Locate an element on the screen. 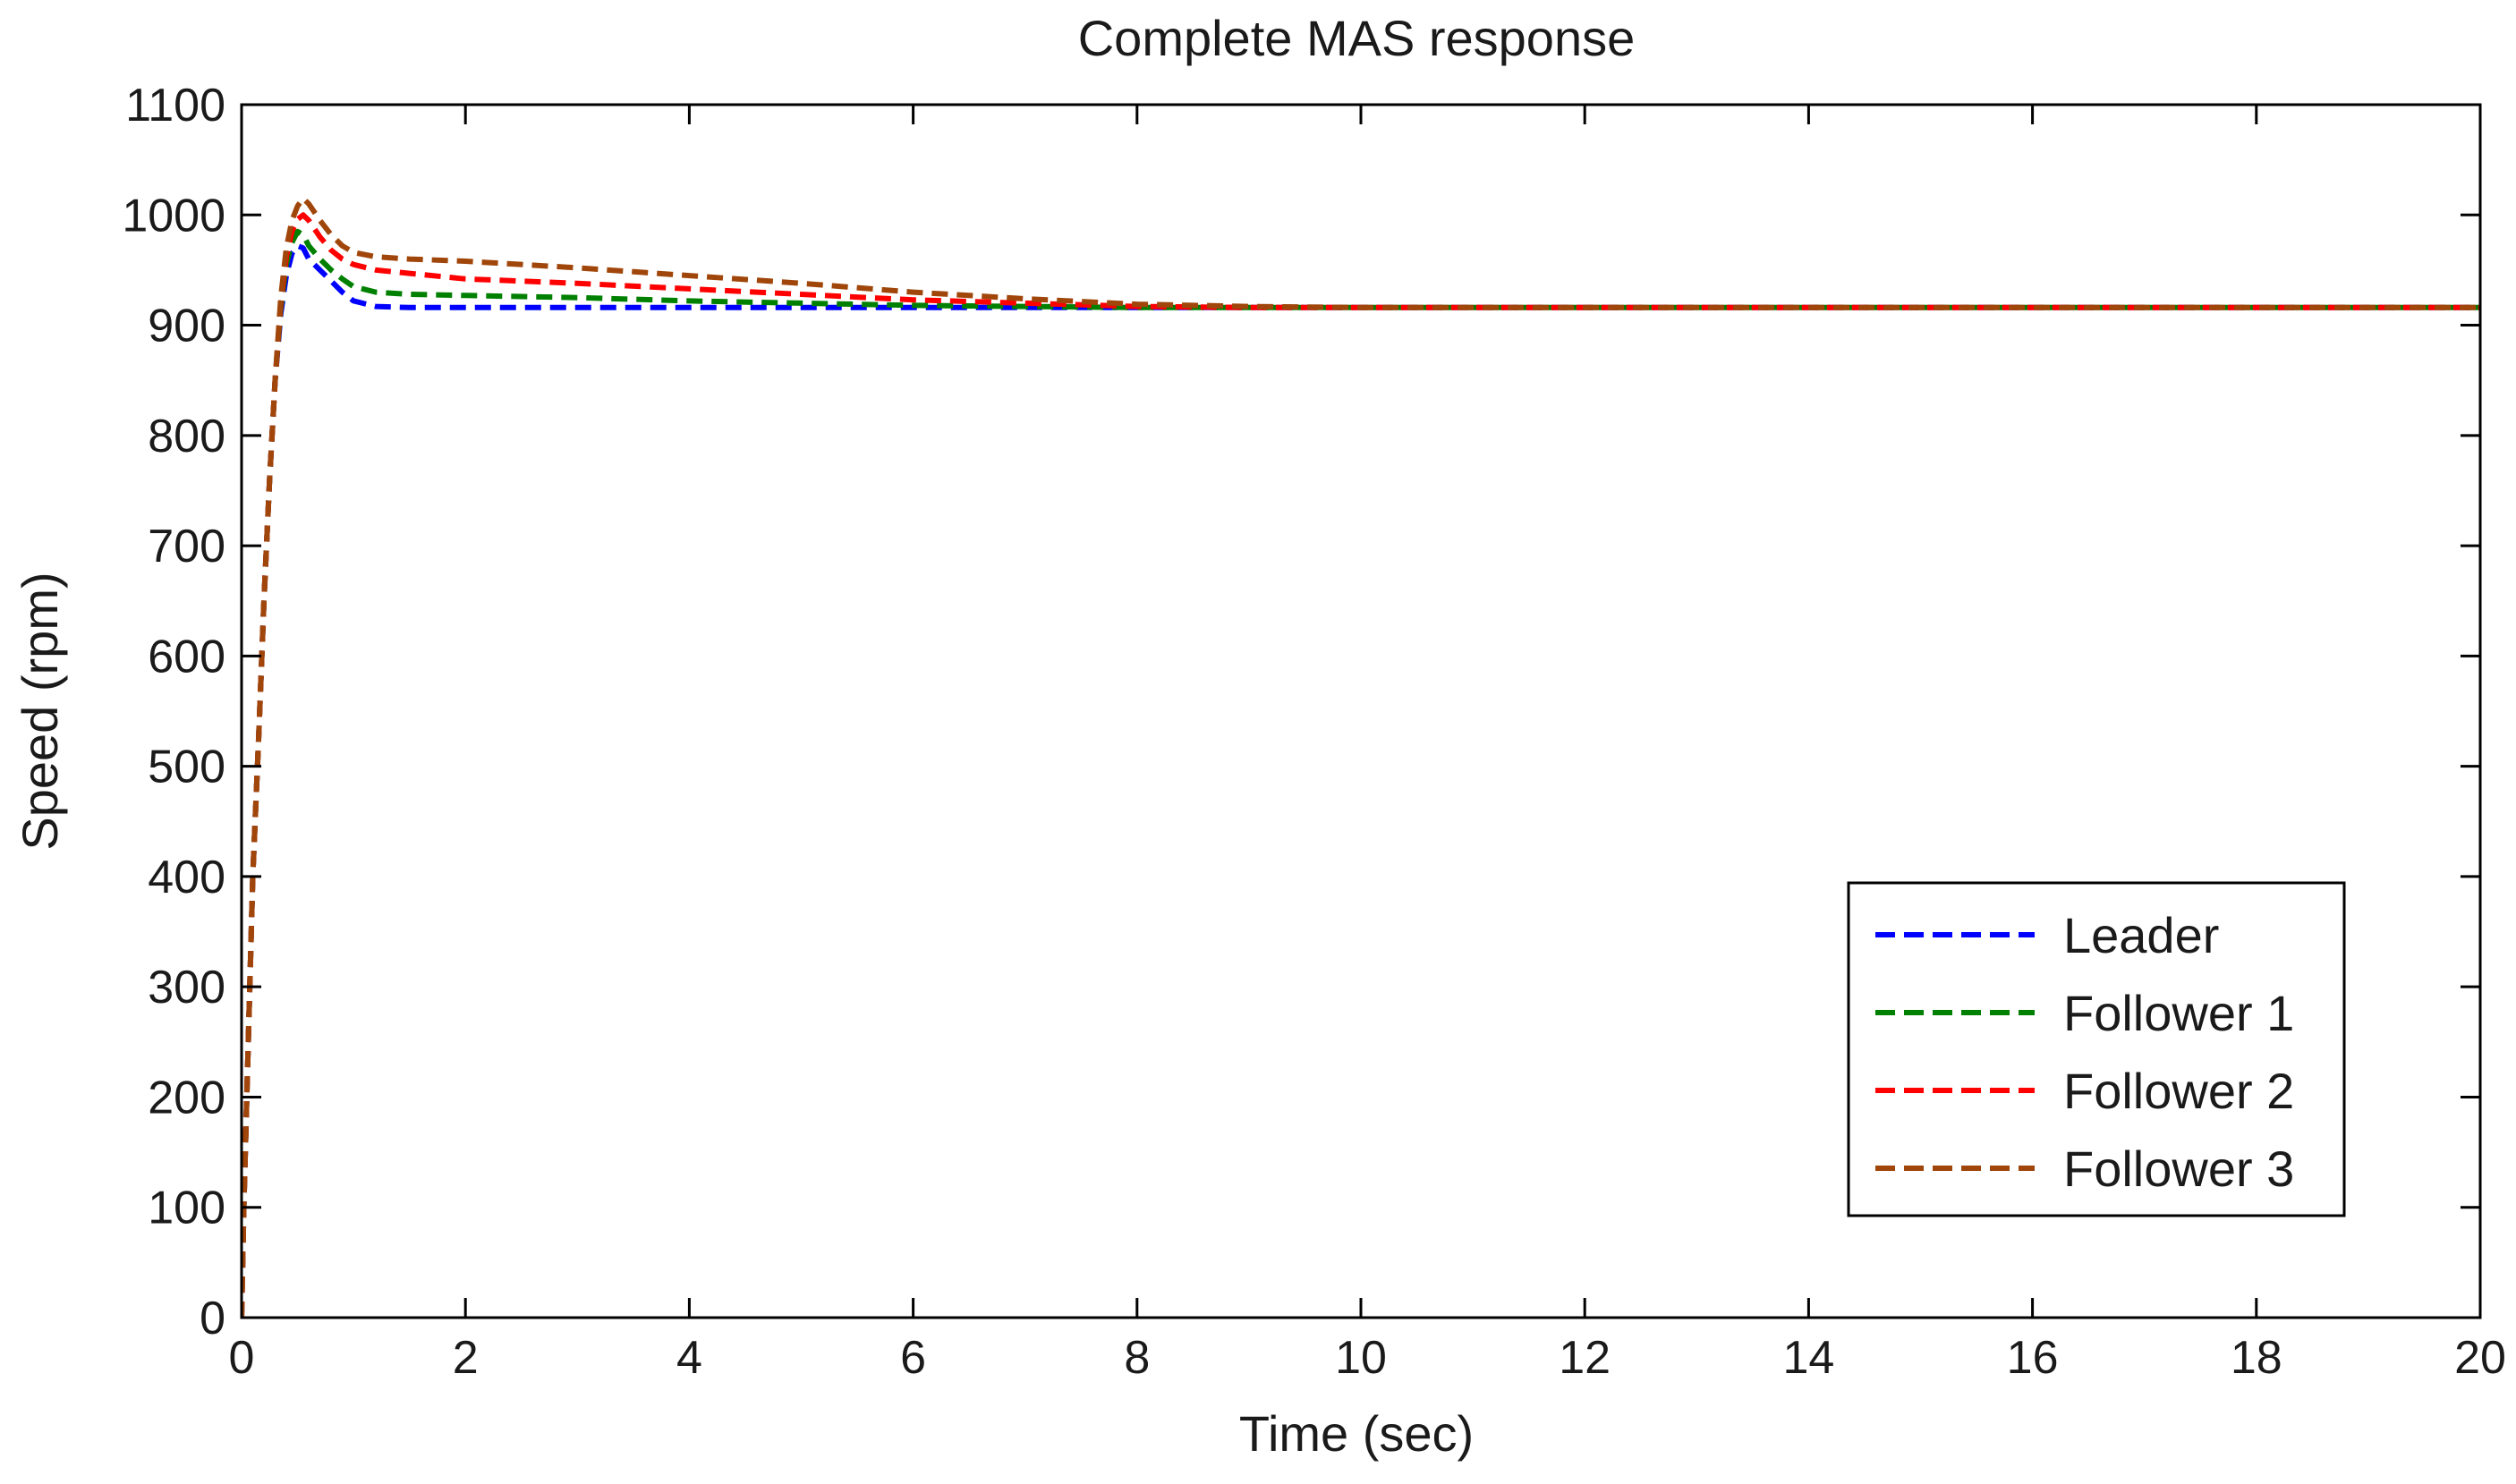 This screenshot has width=2516, height=1484. y-tick-label: 500 is located at coordinates (186, 767).